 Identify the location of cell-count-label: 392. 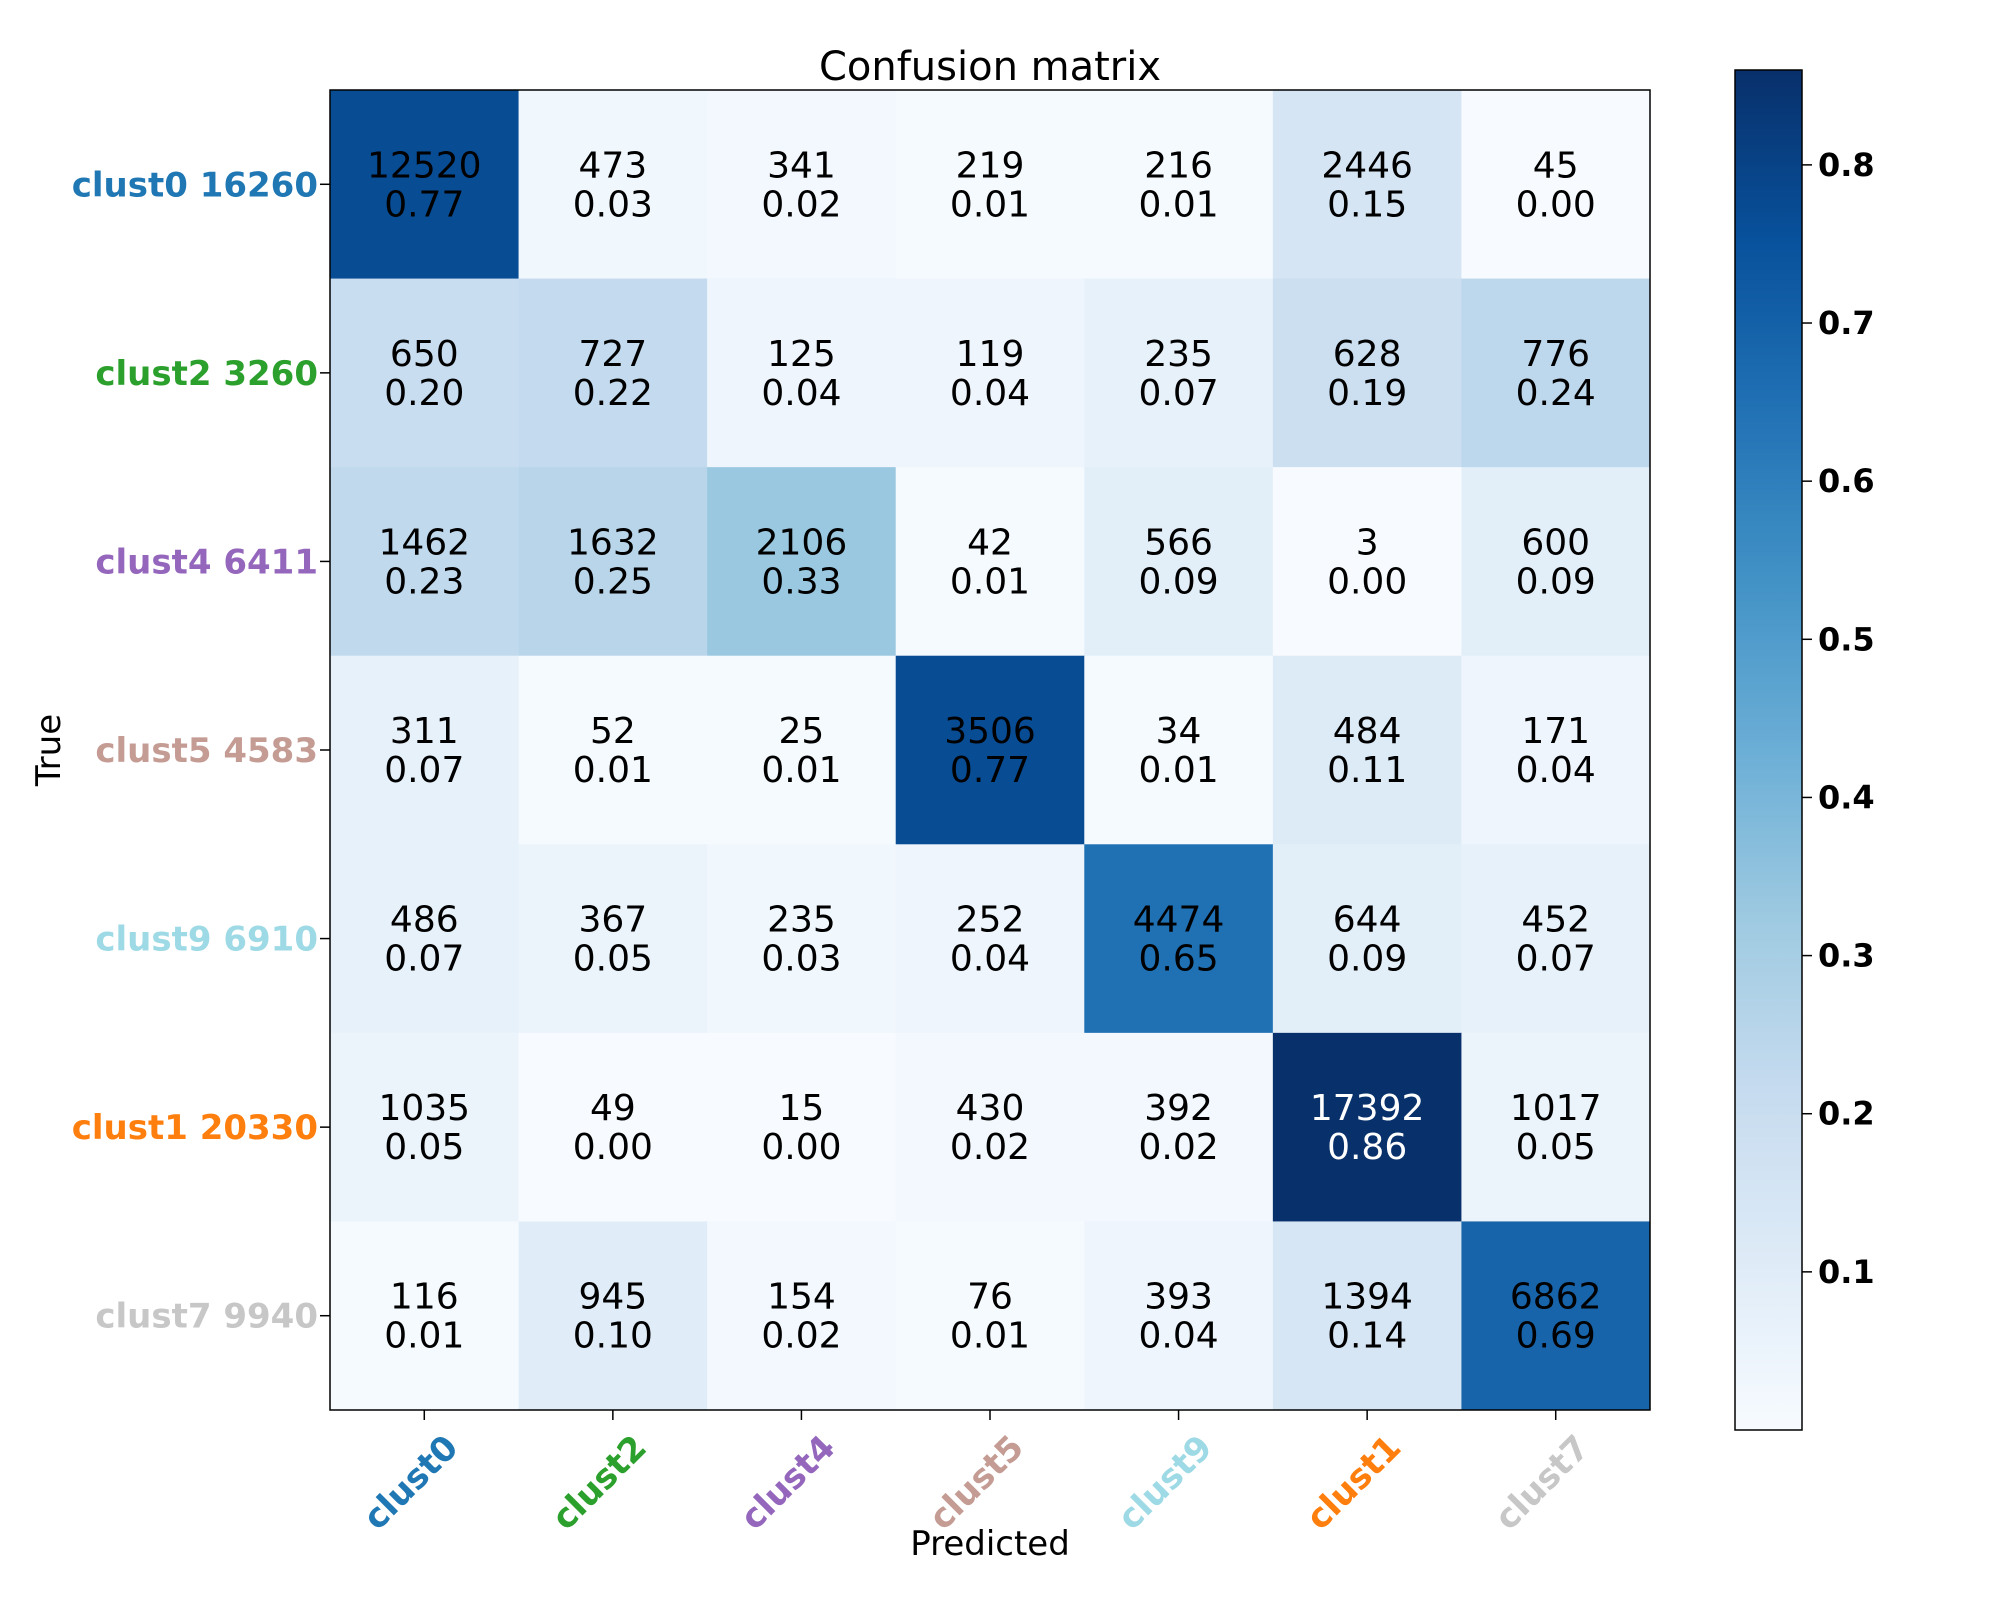
(1178, 1108).